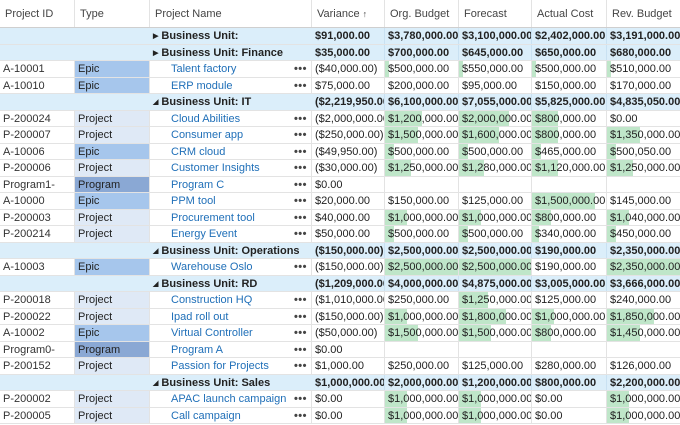 The width and height of the screenshot is (680, 425). I want to click on project-name-link: Procurement tool, so click(213, 217).